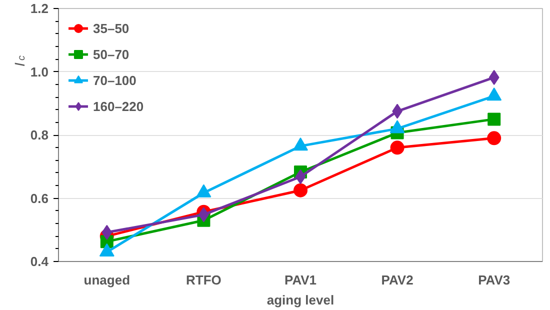 This screenshot has height=310, width=550. What do you see at coordinates (20, 61) in the screenshot?
I see `y-axis-title: Ic` at bounding box center [20, 61].